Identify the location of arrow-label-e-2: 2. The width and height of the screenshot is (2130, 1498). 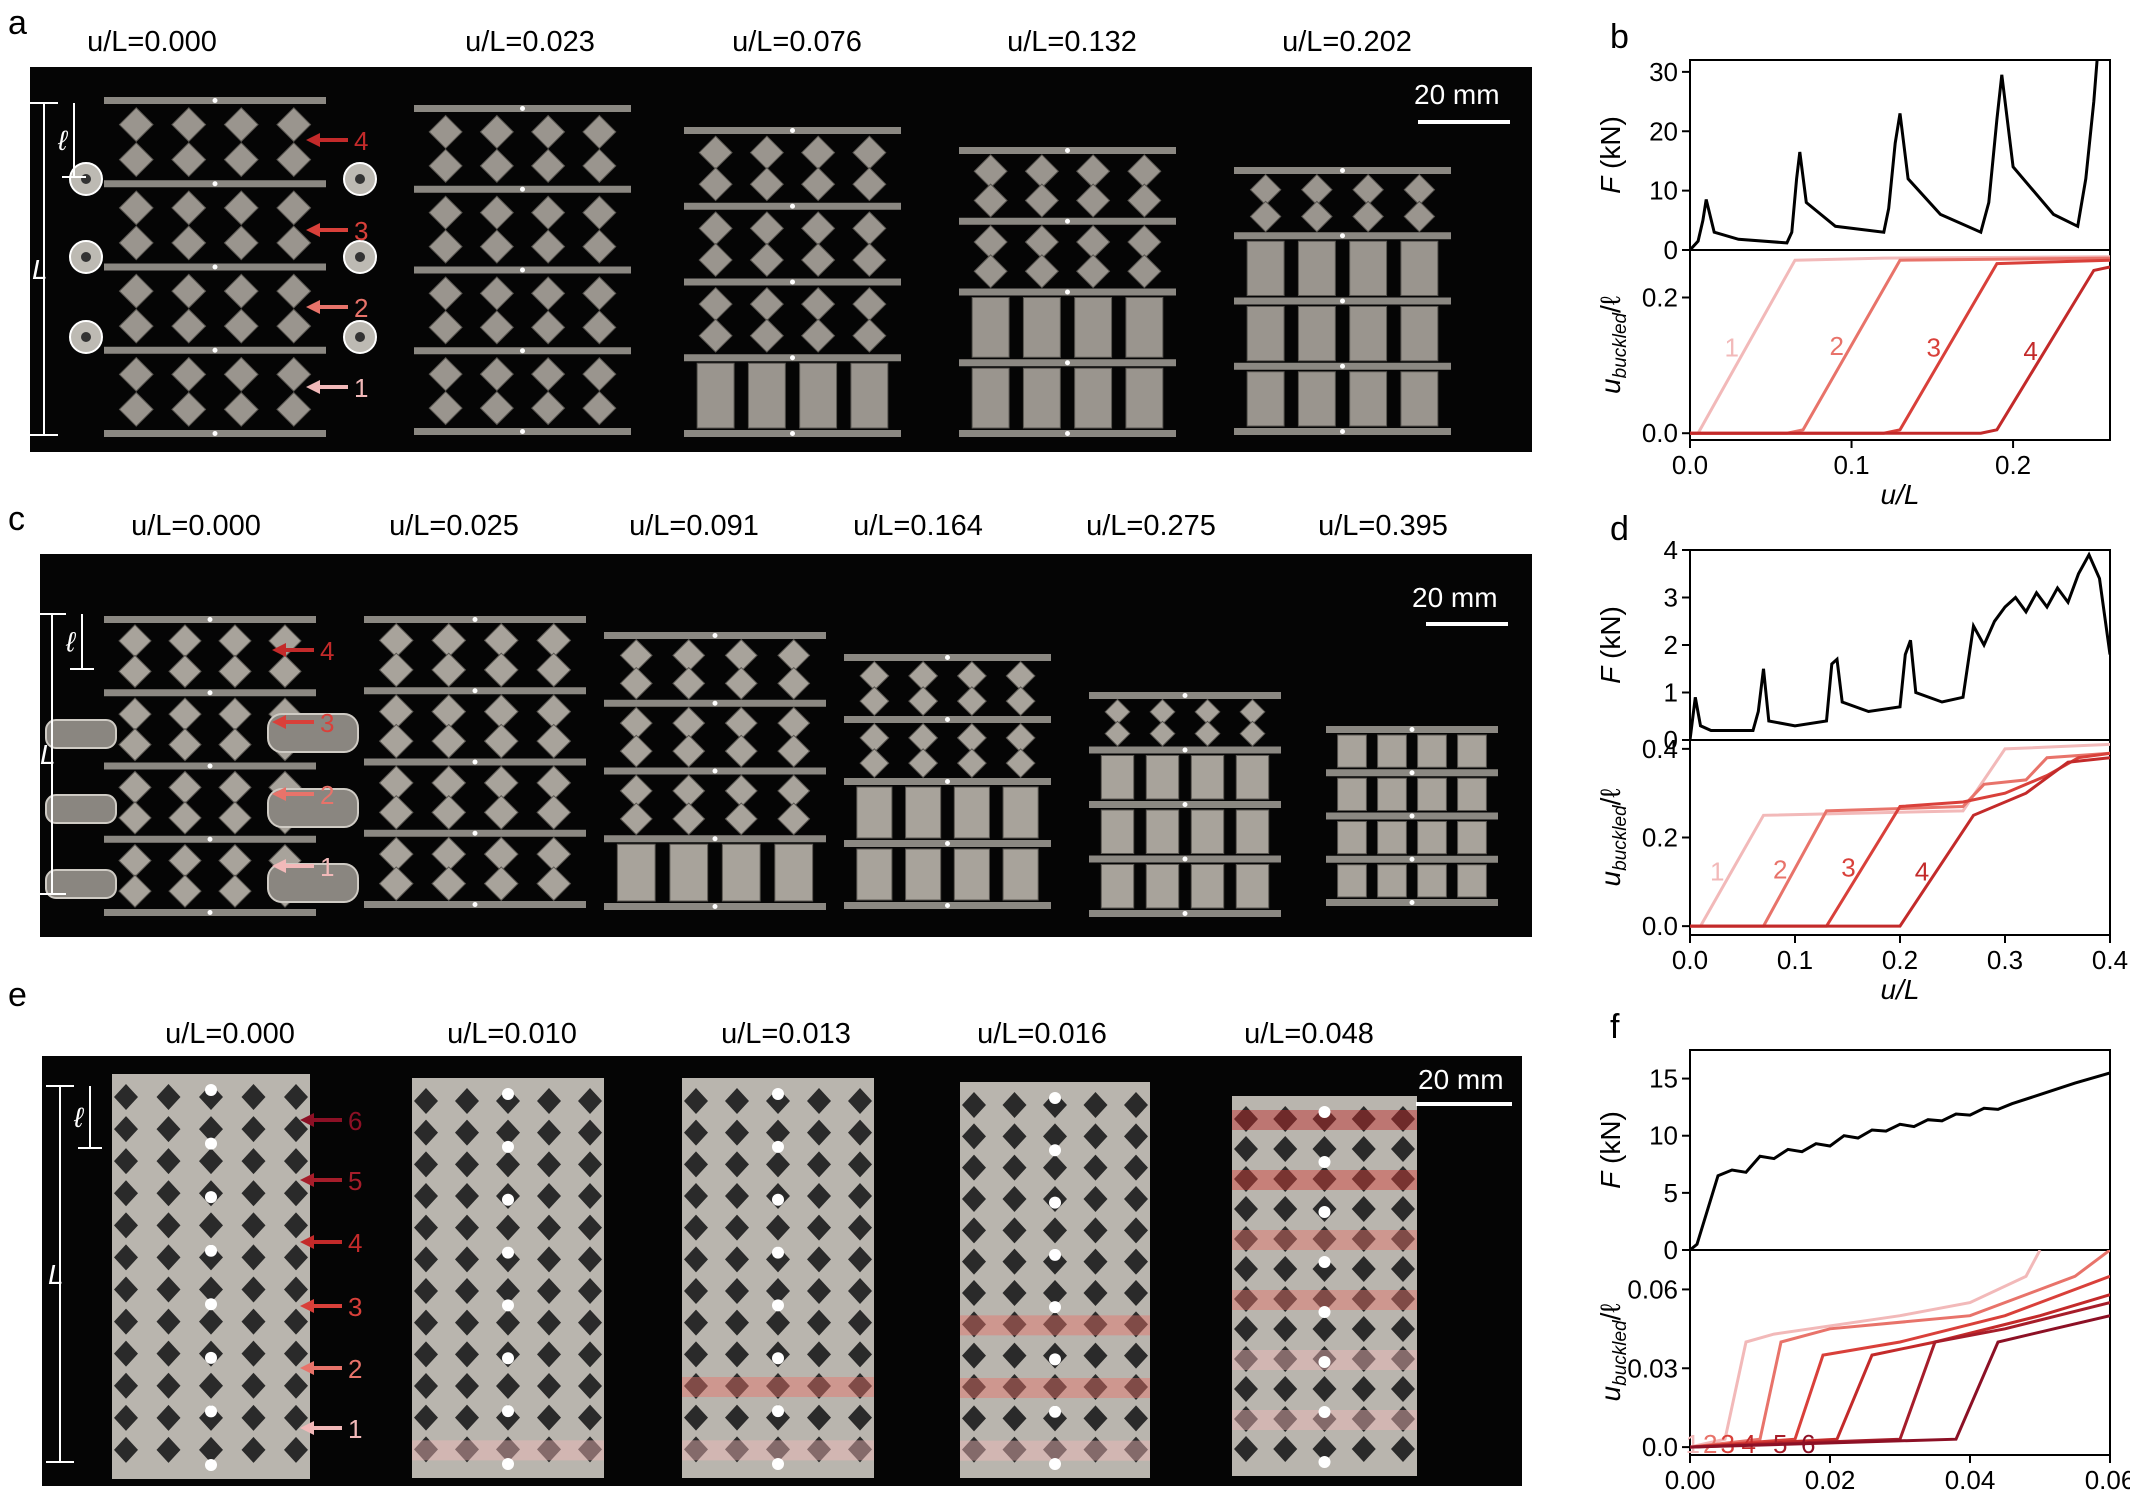
(355, 1369).